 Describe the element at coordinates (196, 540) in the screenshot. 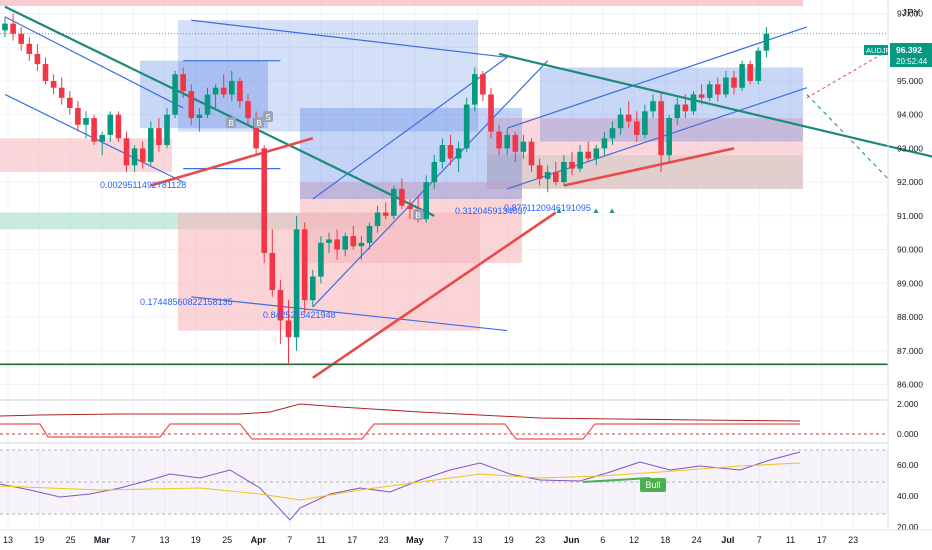

I see `time-tick: 19` at that location.